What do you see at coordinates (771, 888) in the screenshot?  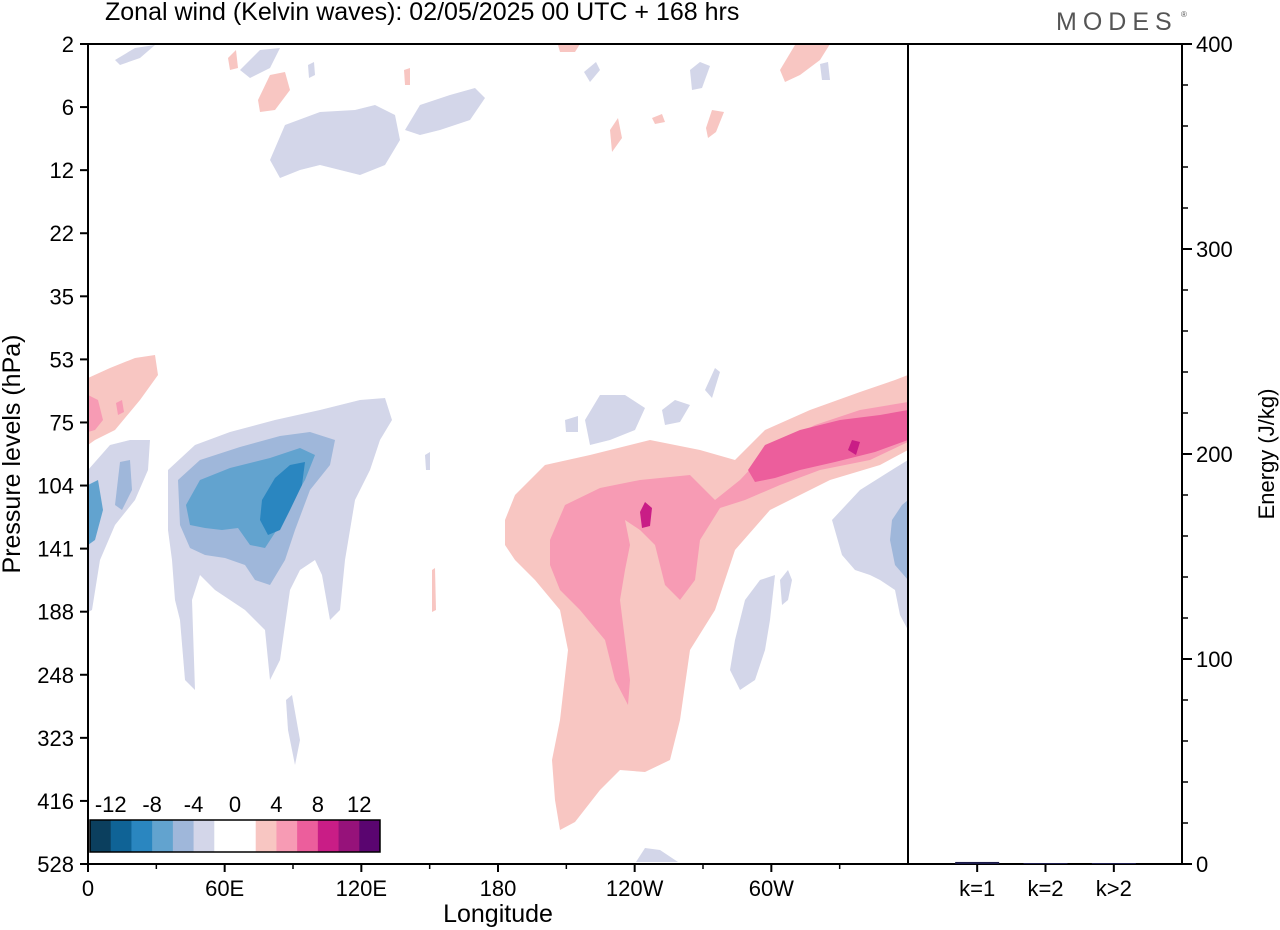 I see `longitude-tick-label: 60W` at bounding box center [771, 888].